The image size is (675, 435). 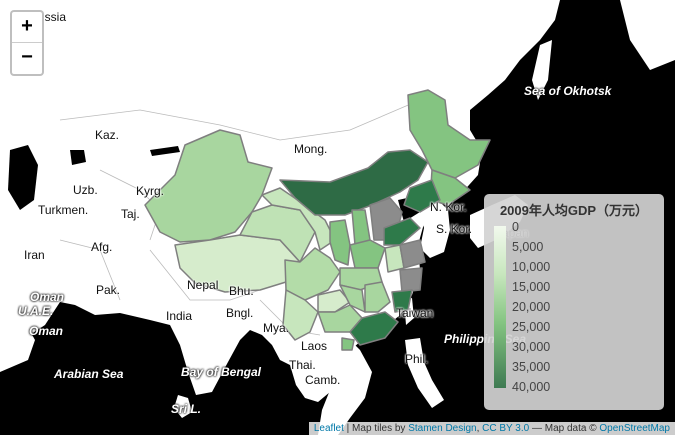 What do you see at coordinates (17, 345) in the screenshot?
I see `land-arabia` at bounding box center [17, 345].